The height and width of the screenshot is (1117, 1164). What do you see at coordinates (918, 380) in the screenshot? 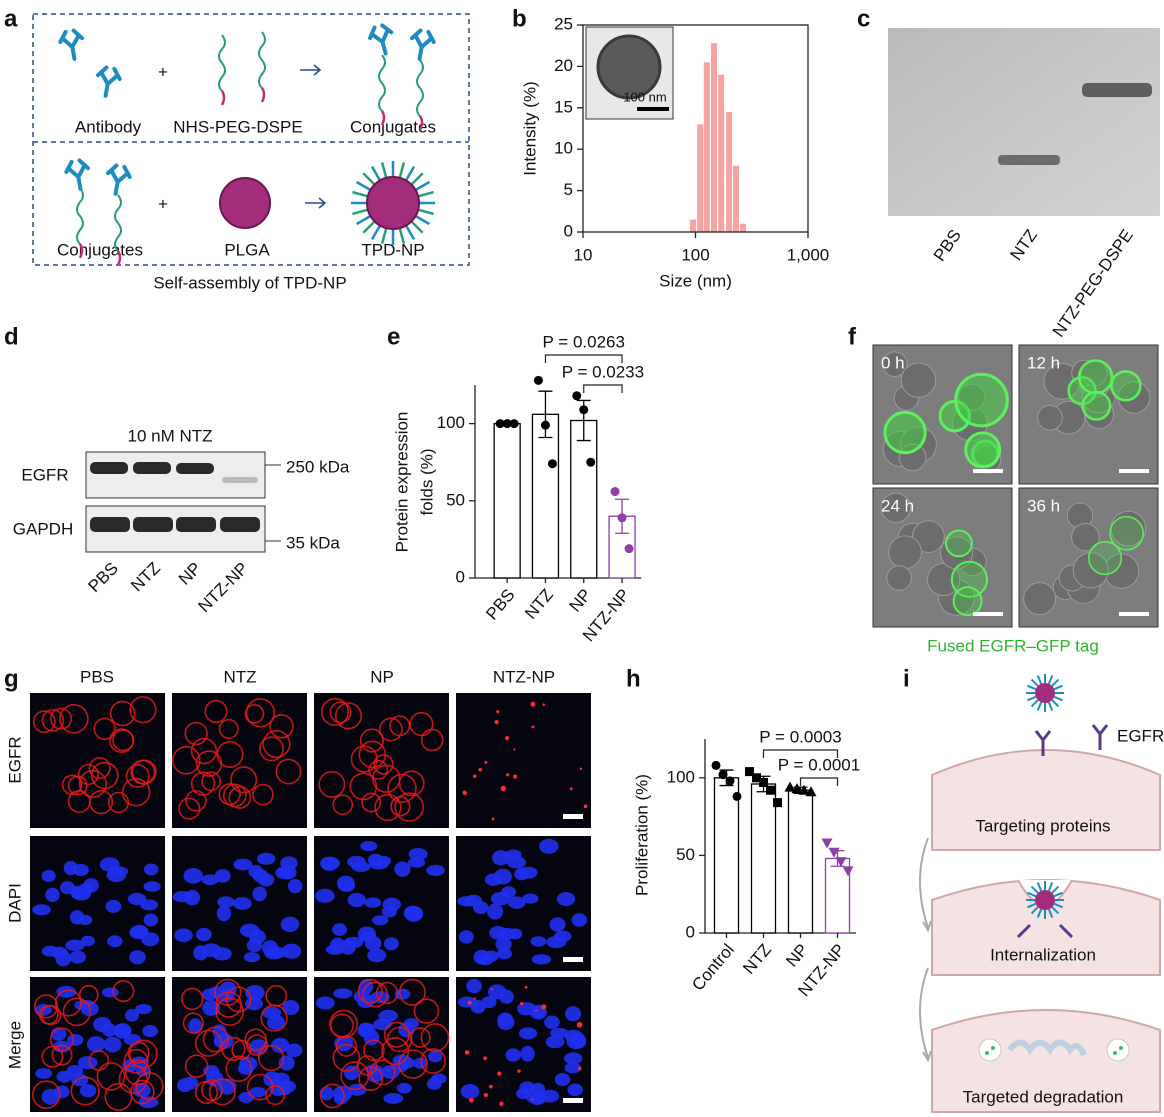
I see `cell` at bounding box center [918, 380].